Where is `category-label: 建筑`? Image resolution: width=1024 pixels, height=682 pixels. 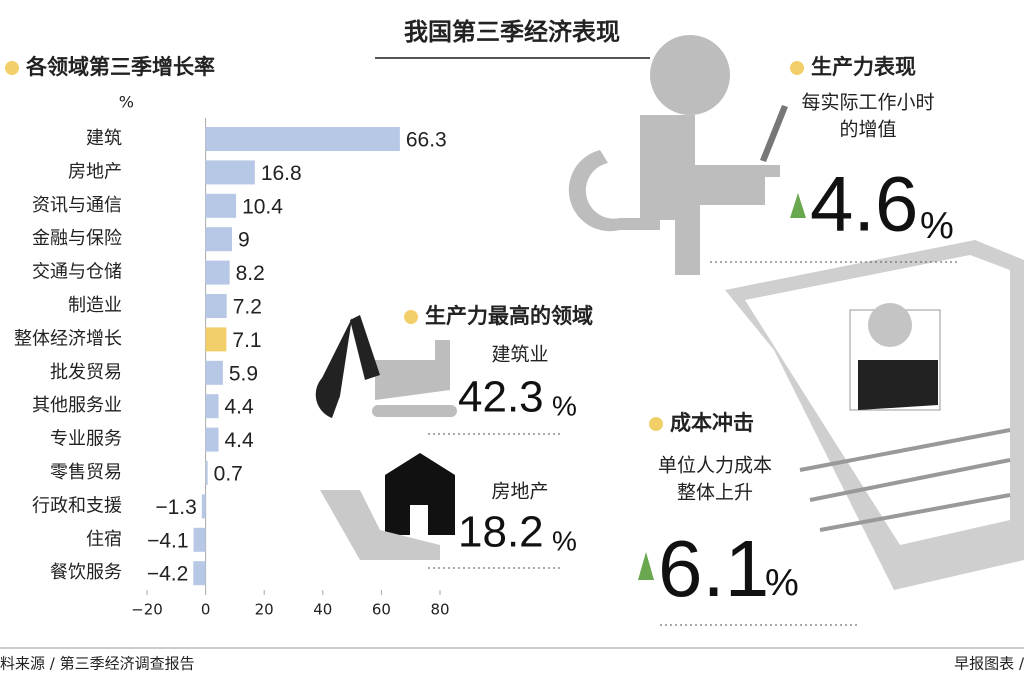 category-label: 建筑 is located at coordinates (104, 138).